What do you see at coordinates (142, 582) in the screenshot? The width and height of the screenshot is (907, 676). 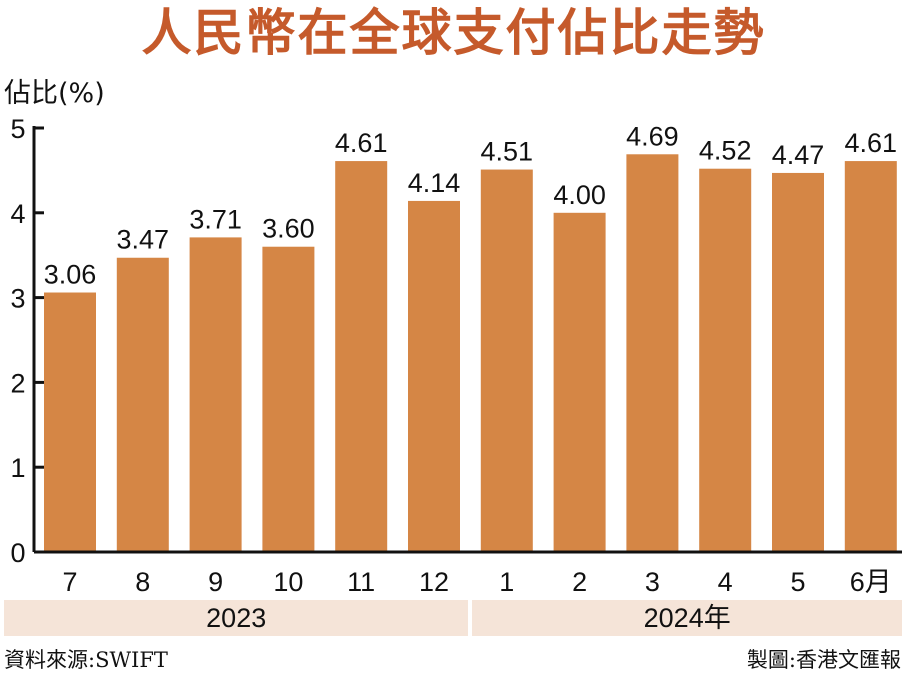 I see `category-label-2: 8` at bounding box center [142, 582].